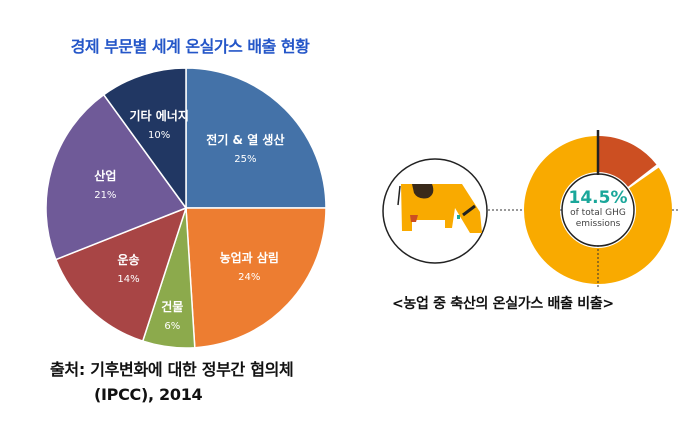  I want to click on slice-label: 전기 & 열 생산 25%, so click(245, 148).